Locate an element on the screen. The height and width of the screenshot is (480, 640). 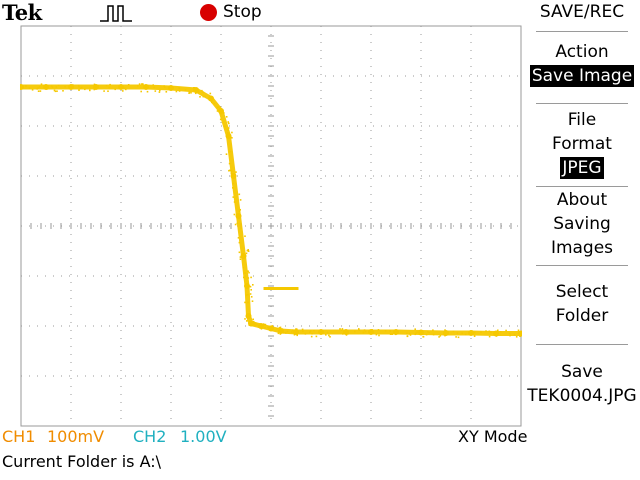
menu-title: SAVE/REC is located at coordinates (582, 13).